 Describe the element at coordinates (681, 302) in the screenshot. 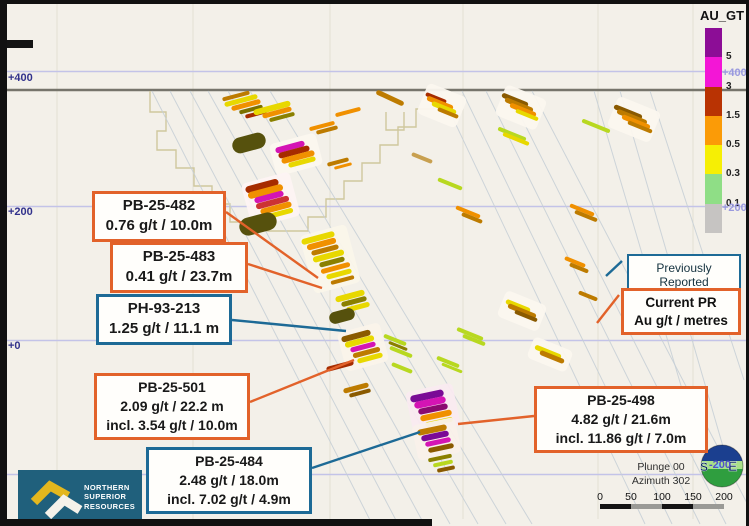

I see `key-current-title: Current PR` at that location.